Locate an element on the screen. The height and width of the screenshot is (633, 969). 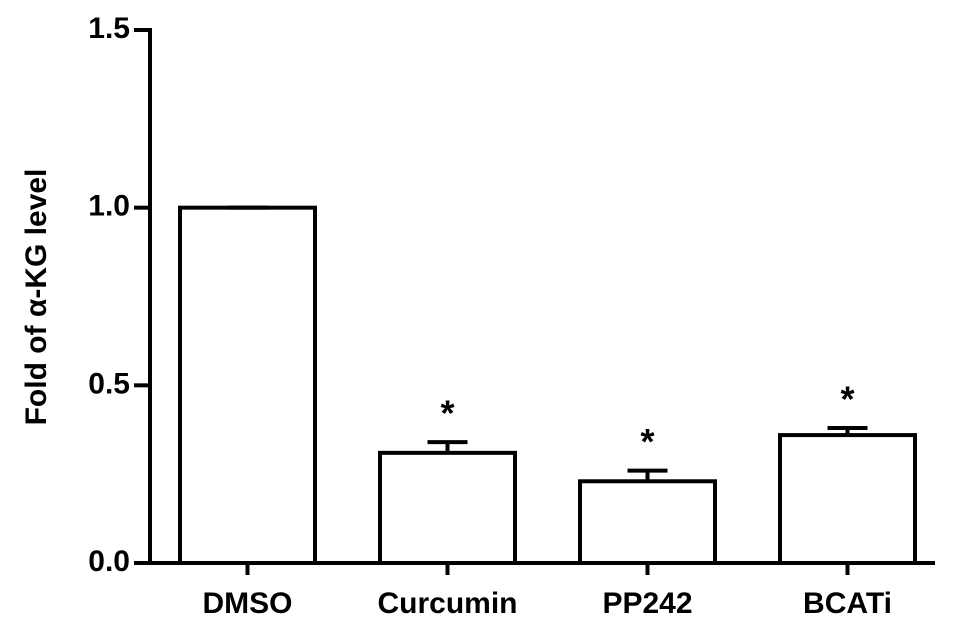
y-tick-label: 1.5 is located at coordinates (109, 28).